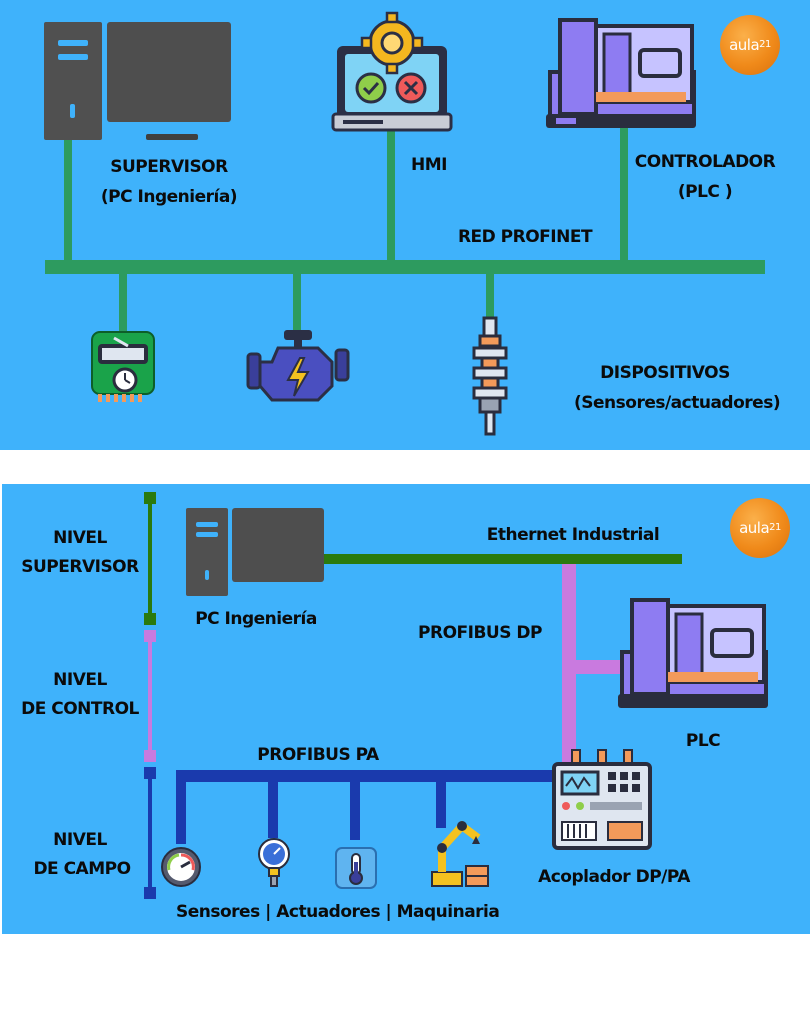 The height and width of the screenshot is (1014, 810). Describe the element at coordinates (602, 799) in the screenshot. I see `dp-pa-coupler-icon` at that location.